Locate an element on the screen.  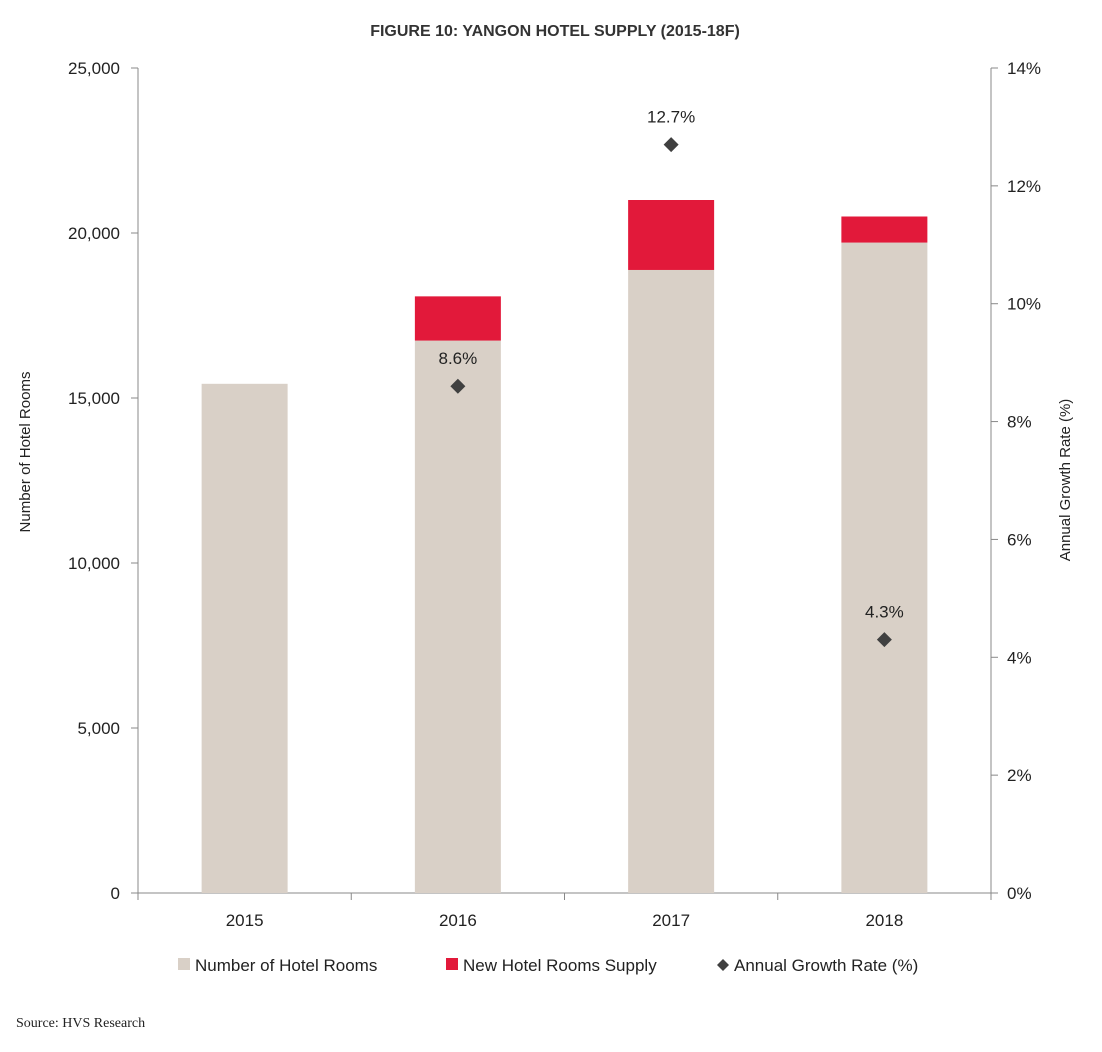
right-tick-label: 8% is located at coordinates (1019, 422).